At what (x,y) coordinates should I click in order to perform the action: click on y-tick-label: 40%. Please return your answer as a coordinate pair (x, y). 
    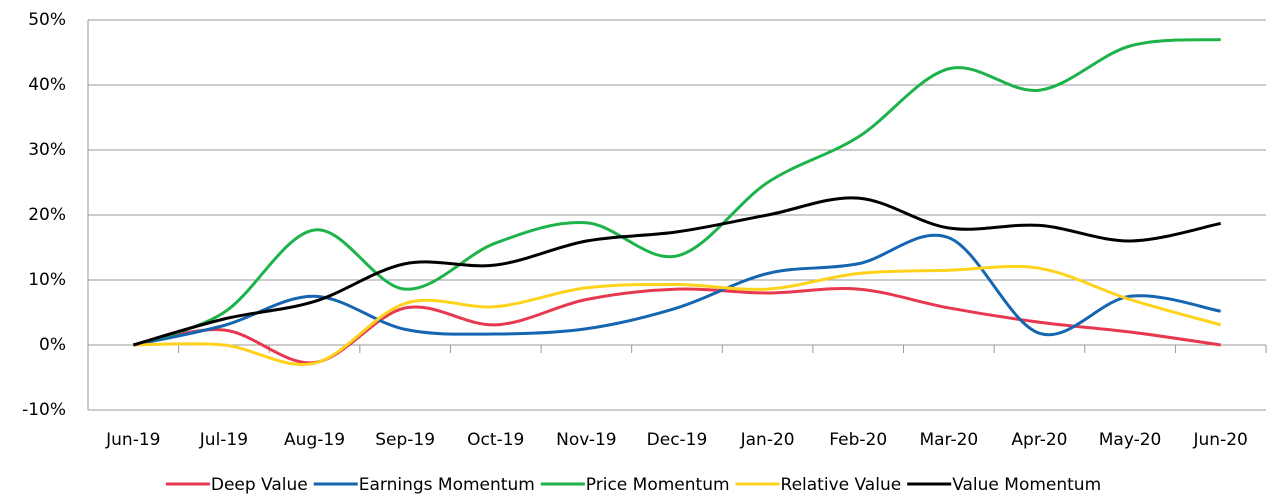
    Looking at the image, I should click on (47, 85).